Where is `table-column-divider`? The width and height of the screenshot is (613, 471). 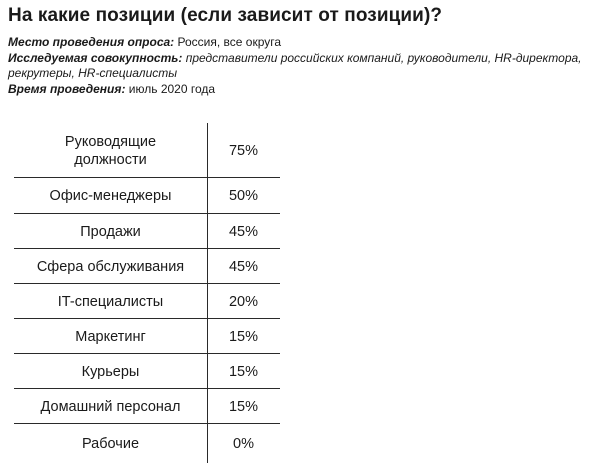 table-column-divider is located at coordinates (207, 293).